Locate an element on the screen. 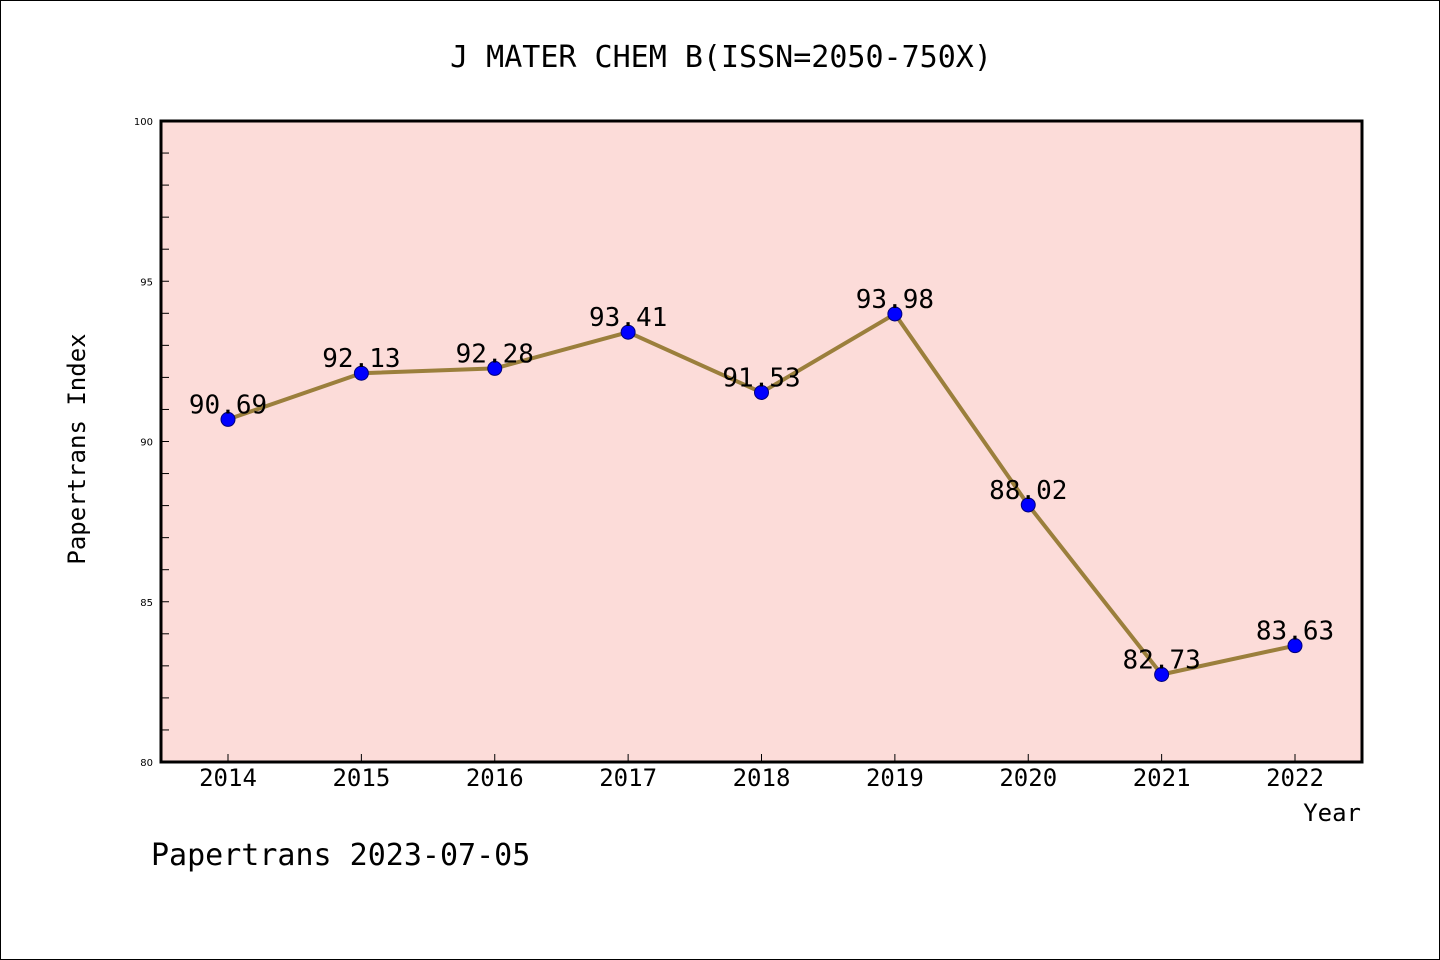  x-axis-title: Year is located at coordinates (1332, 813).